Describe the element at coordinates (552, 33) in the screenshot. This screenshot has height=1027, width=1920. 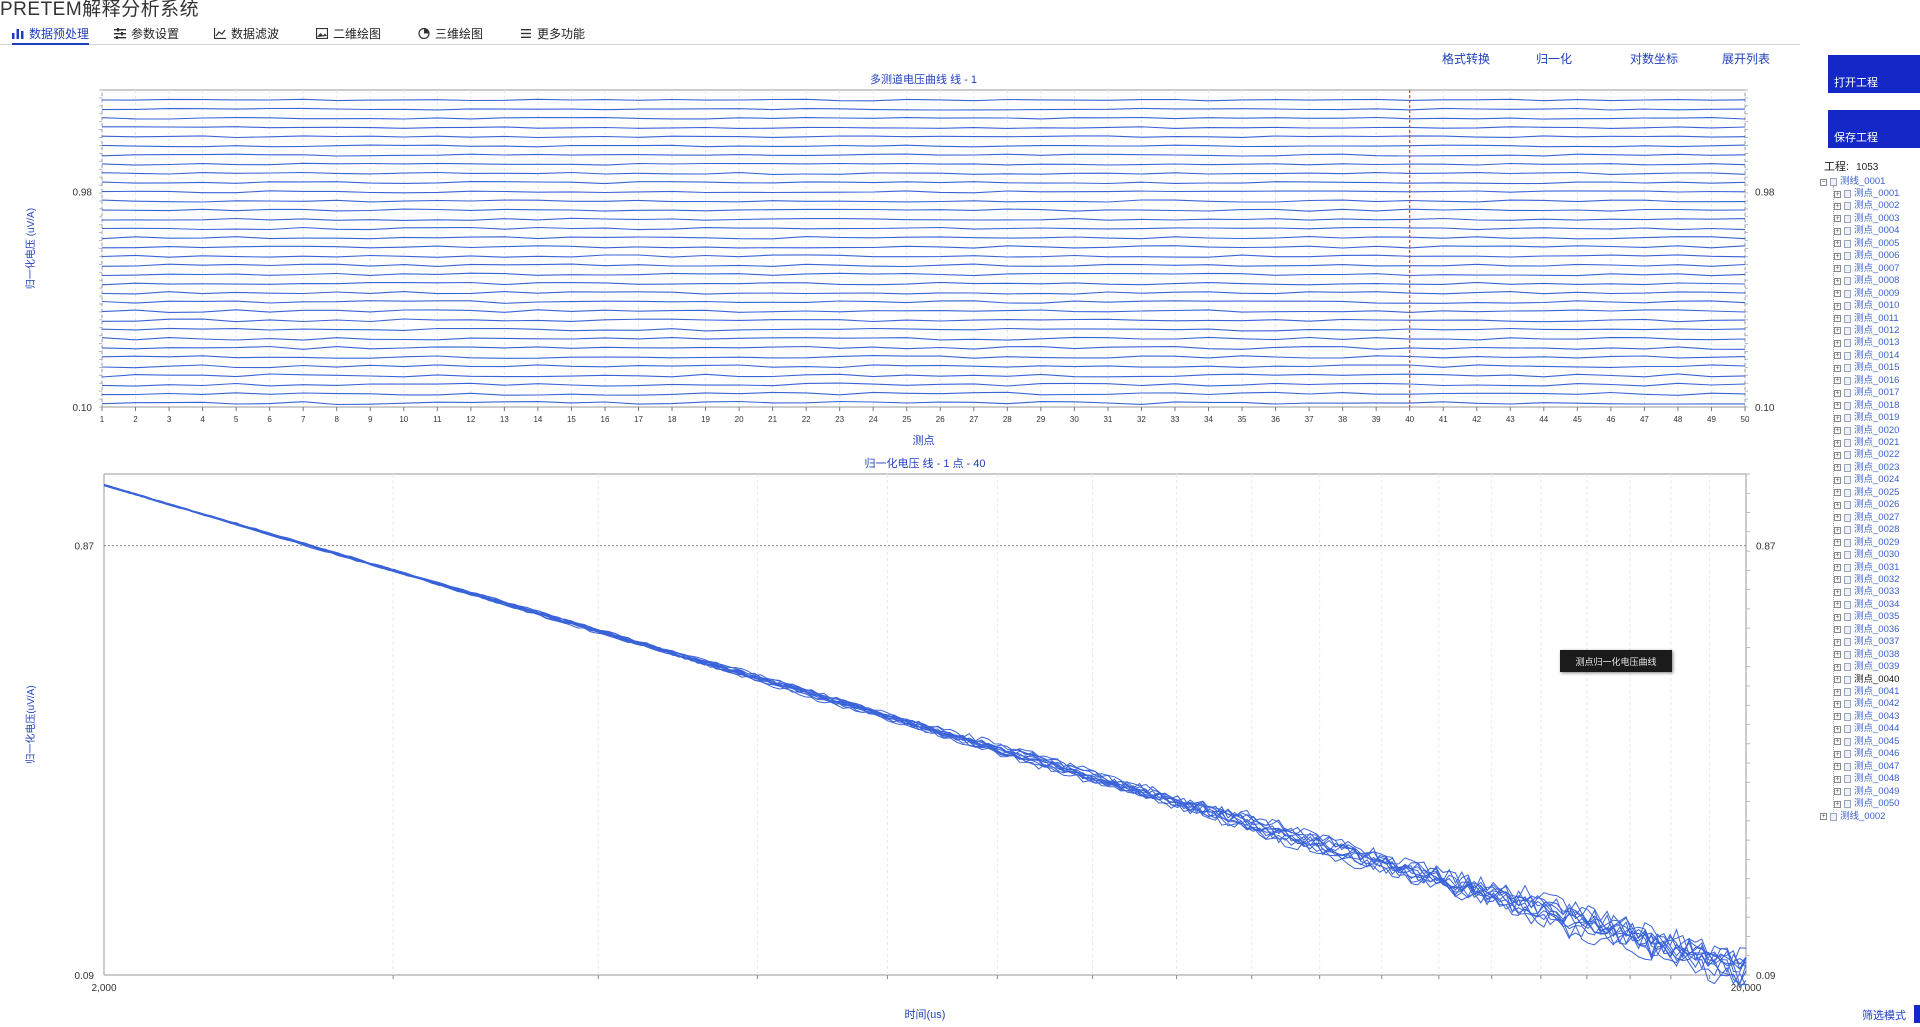
I see `menu-item-more: 更多功能` at that location.